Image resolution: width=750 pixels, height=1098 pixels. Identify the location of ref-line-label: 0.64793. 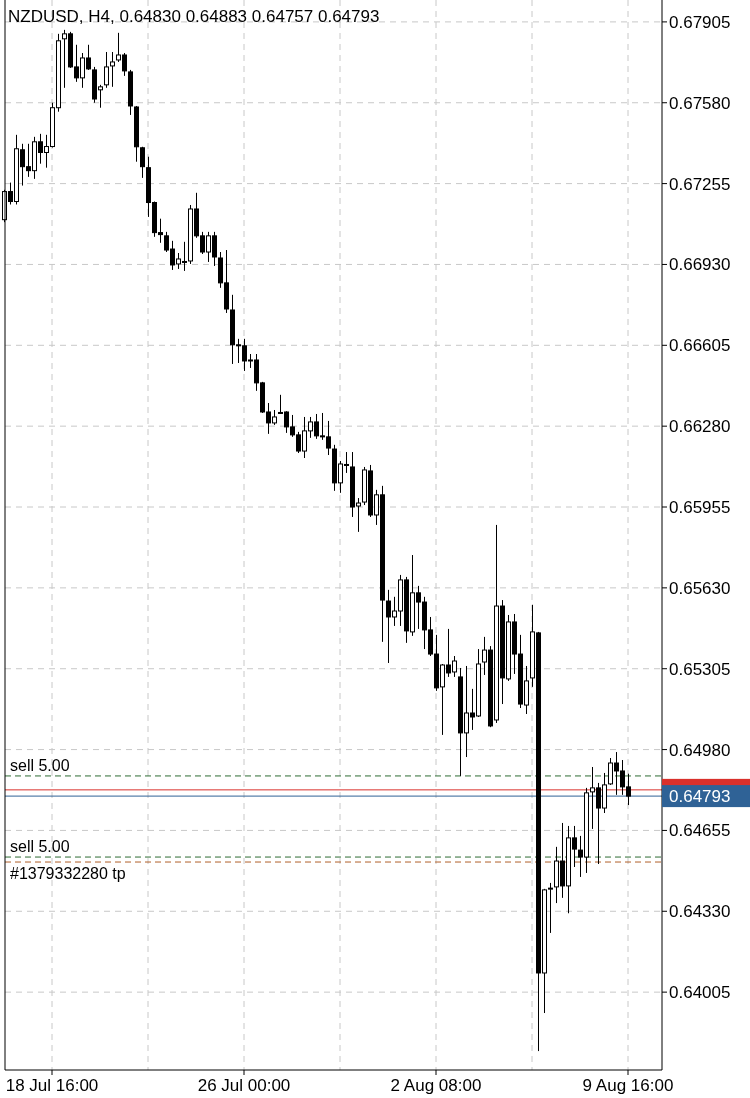
(700, 797).